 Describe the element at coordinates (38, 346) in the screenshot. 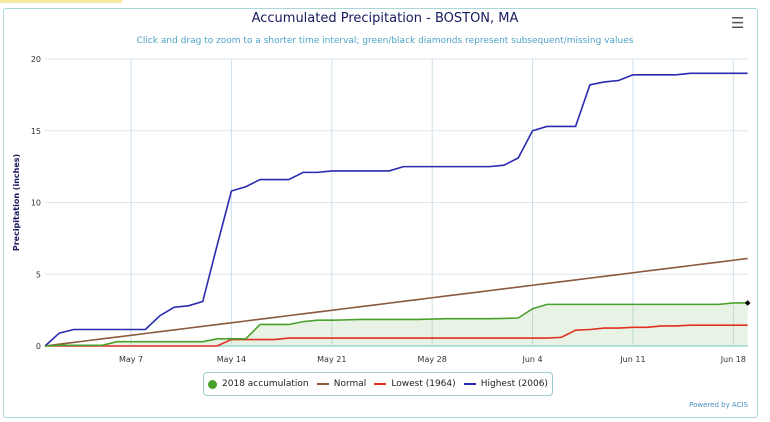

I see `y-tick-label: 0` at that location.